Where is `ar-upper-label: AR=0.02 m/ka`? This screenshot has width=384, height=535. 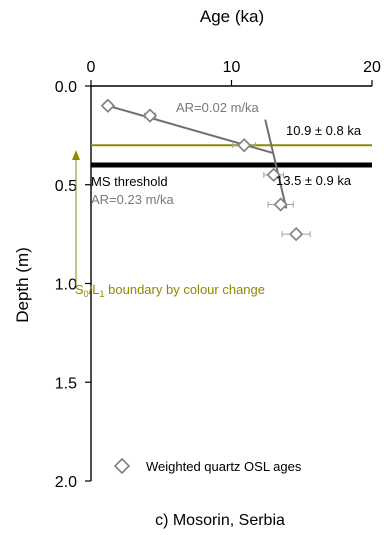
ar-upper-label: AR=0.02 m/ka is located at coordinates (218, 107).